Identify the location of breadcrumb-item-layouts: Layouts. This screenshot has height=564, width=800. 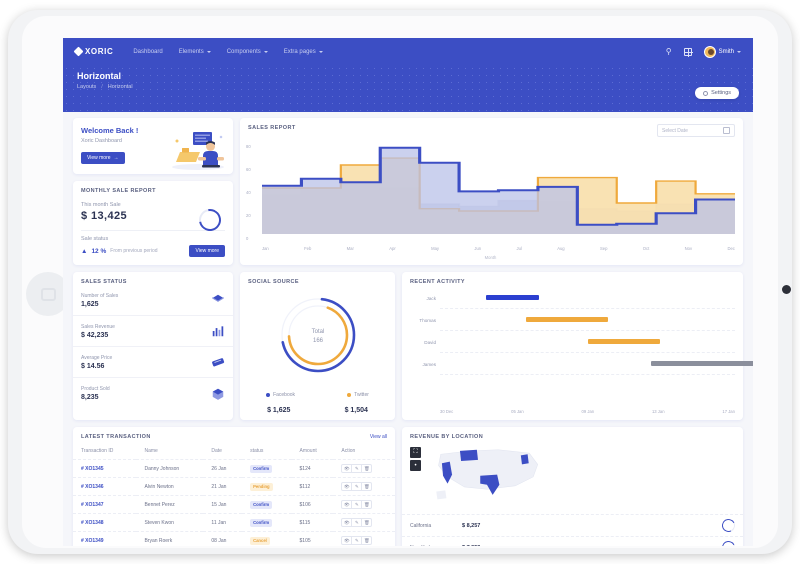
(87, 87).